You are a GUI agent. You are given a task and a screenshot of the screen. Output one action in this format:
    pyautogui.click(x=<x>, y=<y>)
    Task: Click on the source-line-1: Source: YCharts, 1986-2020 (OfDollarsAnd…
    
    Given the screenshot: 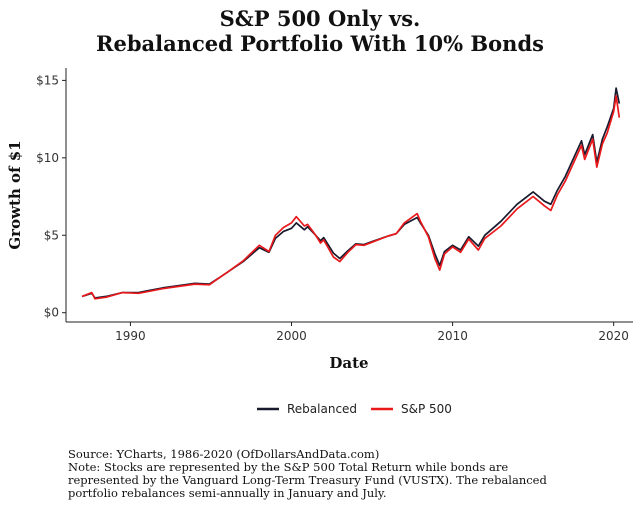 What is the action you would take?
    pyautogui.click(x=224, y=454)
    